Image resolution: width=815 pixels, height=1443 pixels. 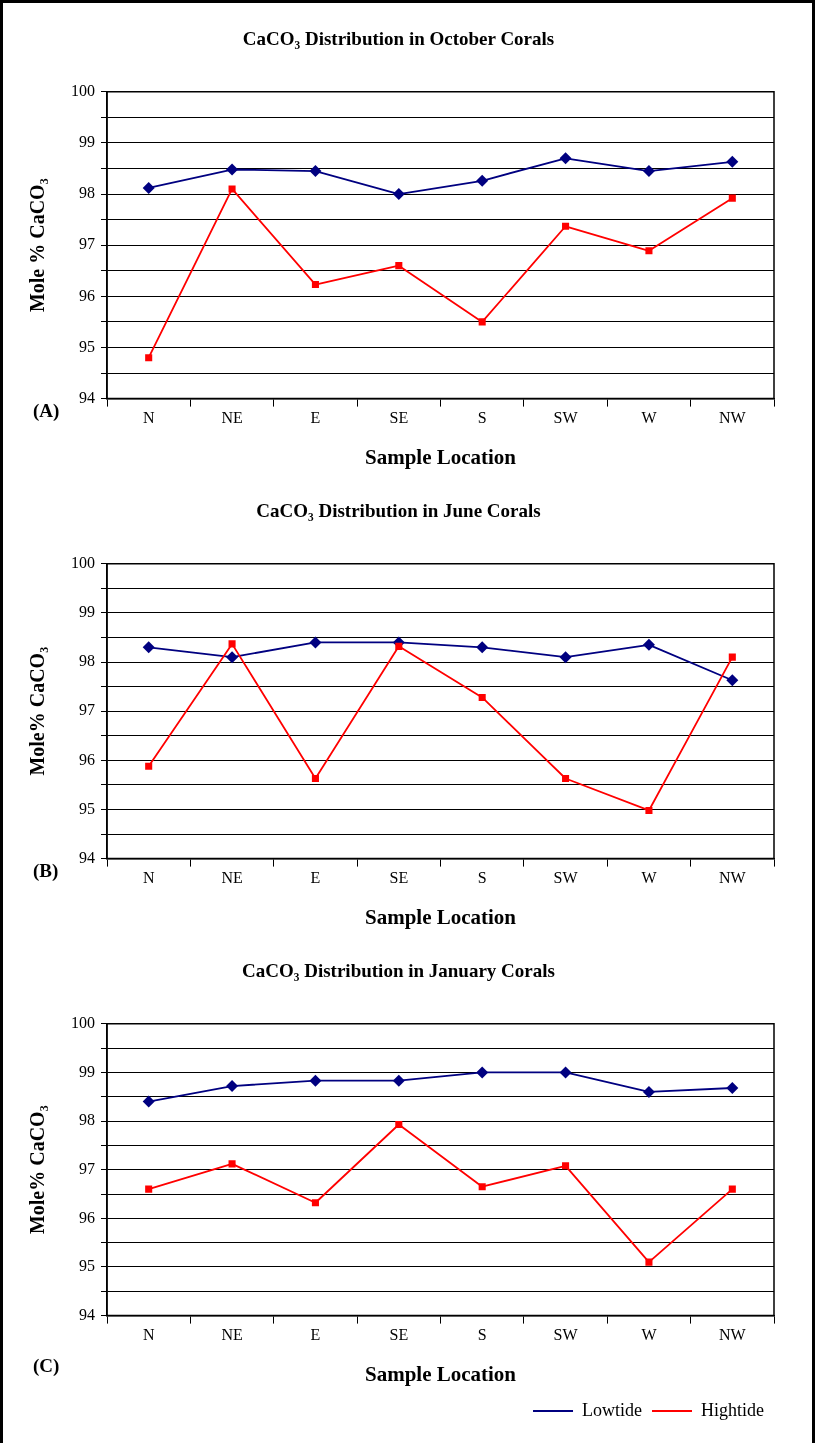 I want to click on text: (A), so click(x=46, y=411).